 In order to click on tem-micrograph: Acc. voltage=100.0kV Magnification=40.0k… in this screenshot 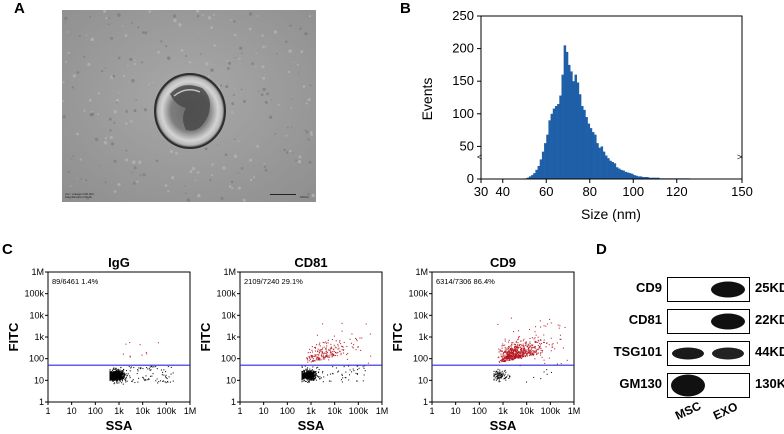, I will do `click(189, 106)`.